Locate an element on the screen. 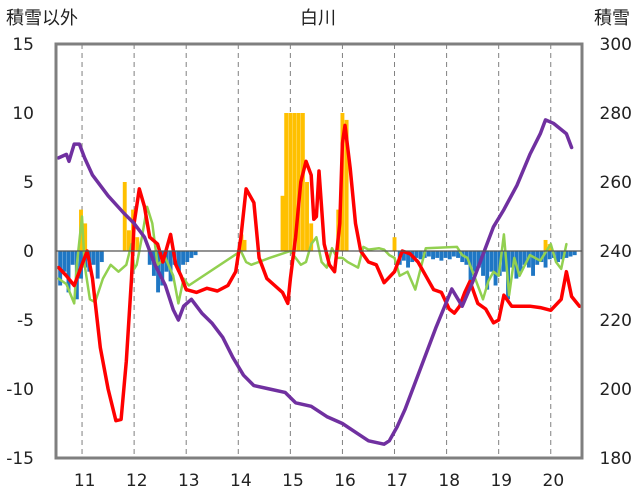 Image resolution: width=636 pixels, height=501 pixels. x-tick-label: 13 is located at coordinates (189, 481).